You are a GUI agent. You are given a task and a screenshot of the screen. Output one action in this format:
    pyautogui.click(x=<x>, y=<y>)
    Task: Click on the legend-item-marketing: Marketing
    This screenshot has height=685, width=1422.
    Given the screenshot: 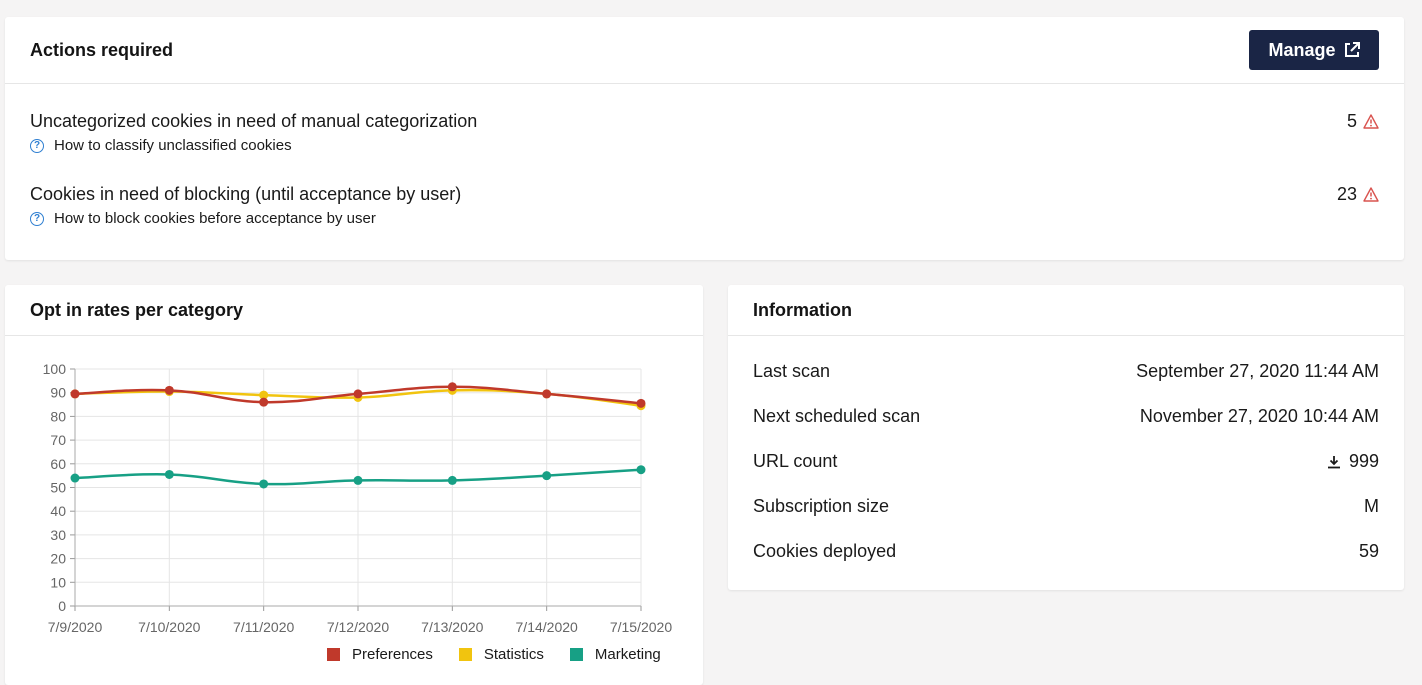 What is the action you would take?
    pyautogui.click(x=615, y=654)
    